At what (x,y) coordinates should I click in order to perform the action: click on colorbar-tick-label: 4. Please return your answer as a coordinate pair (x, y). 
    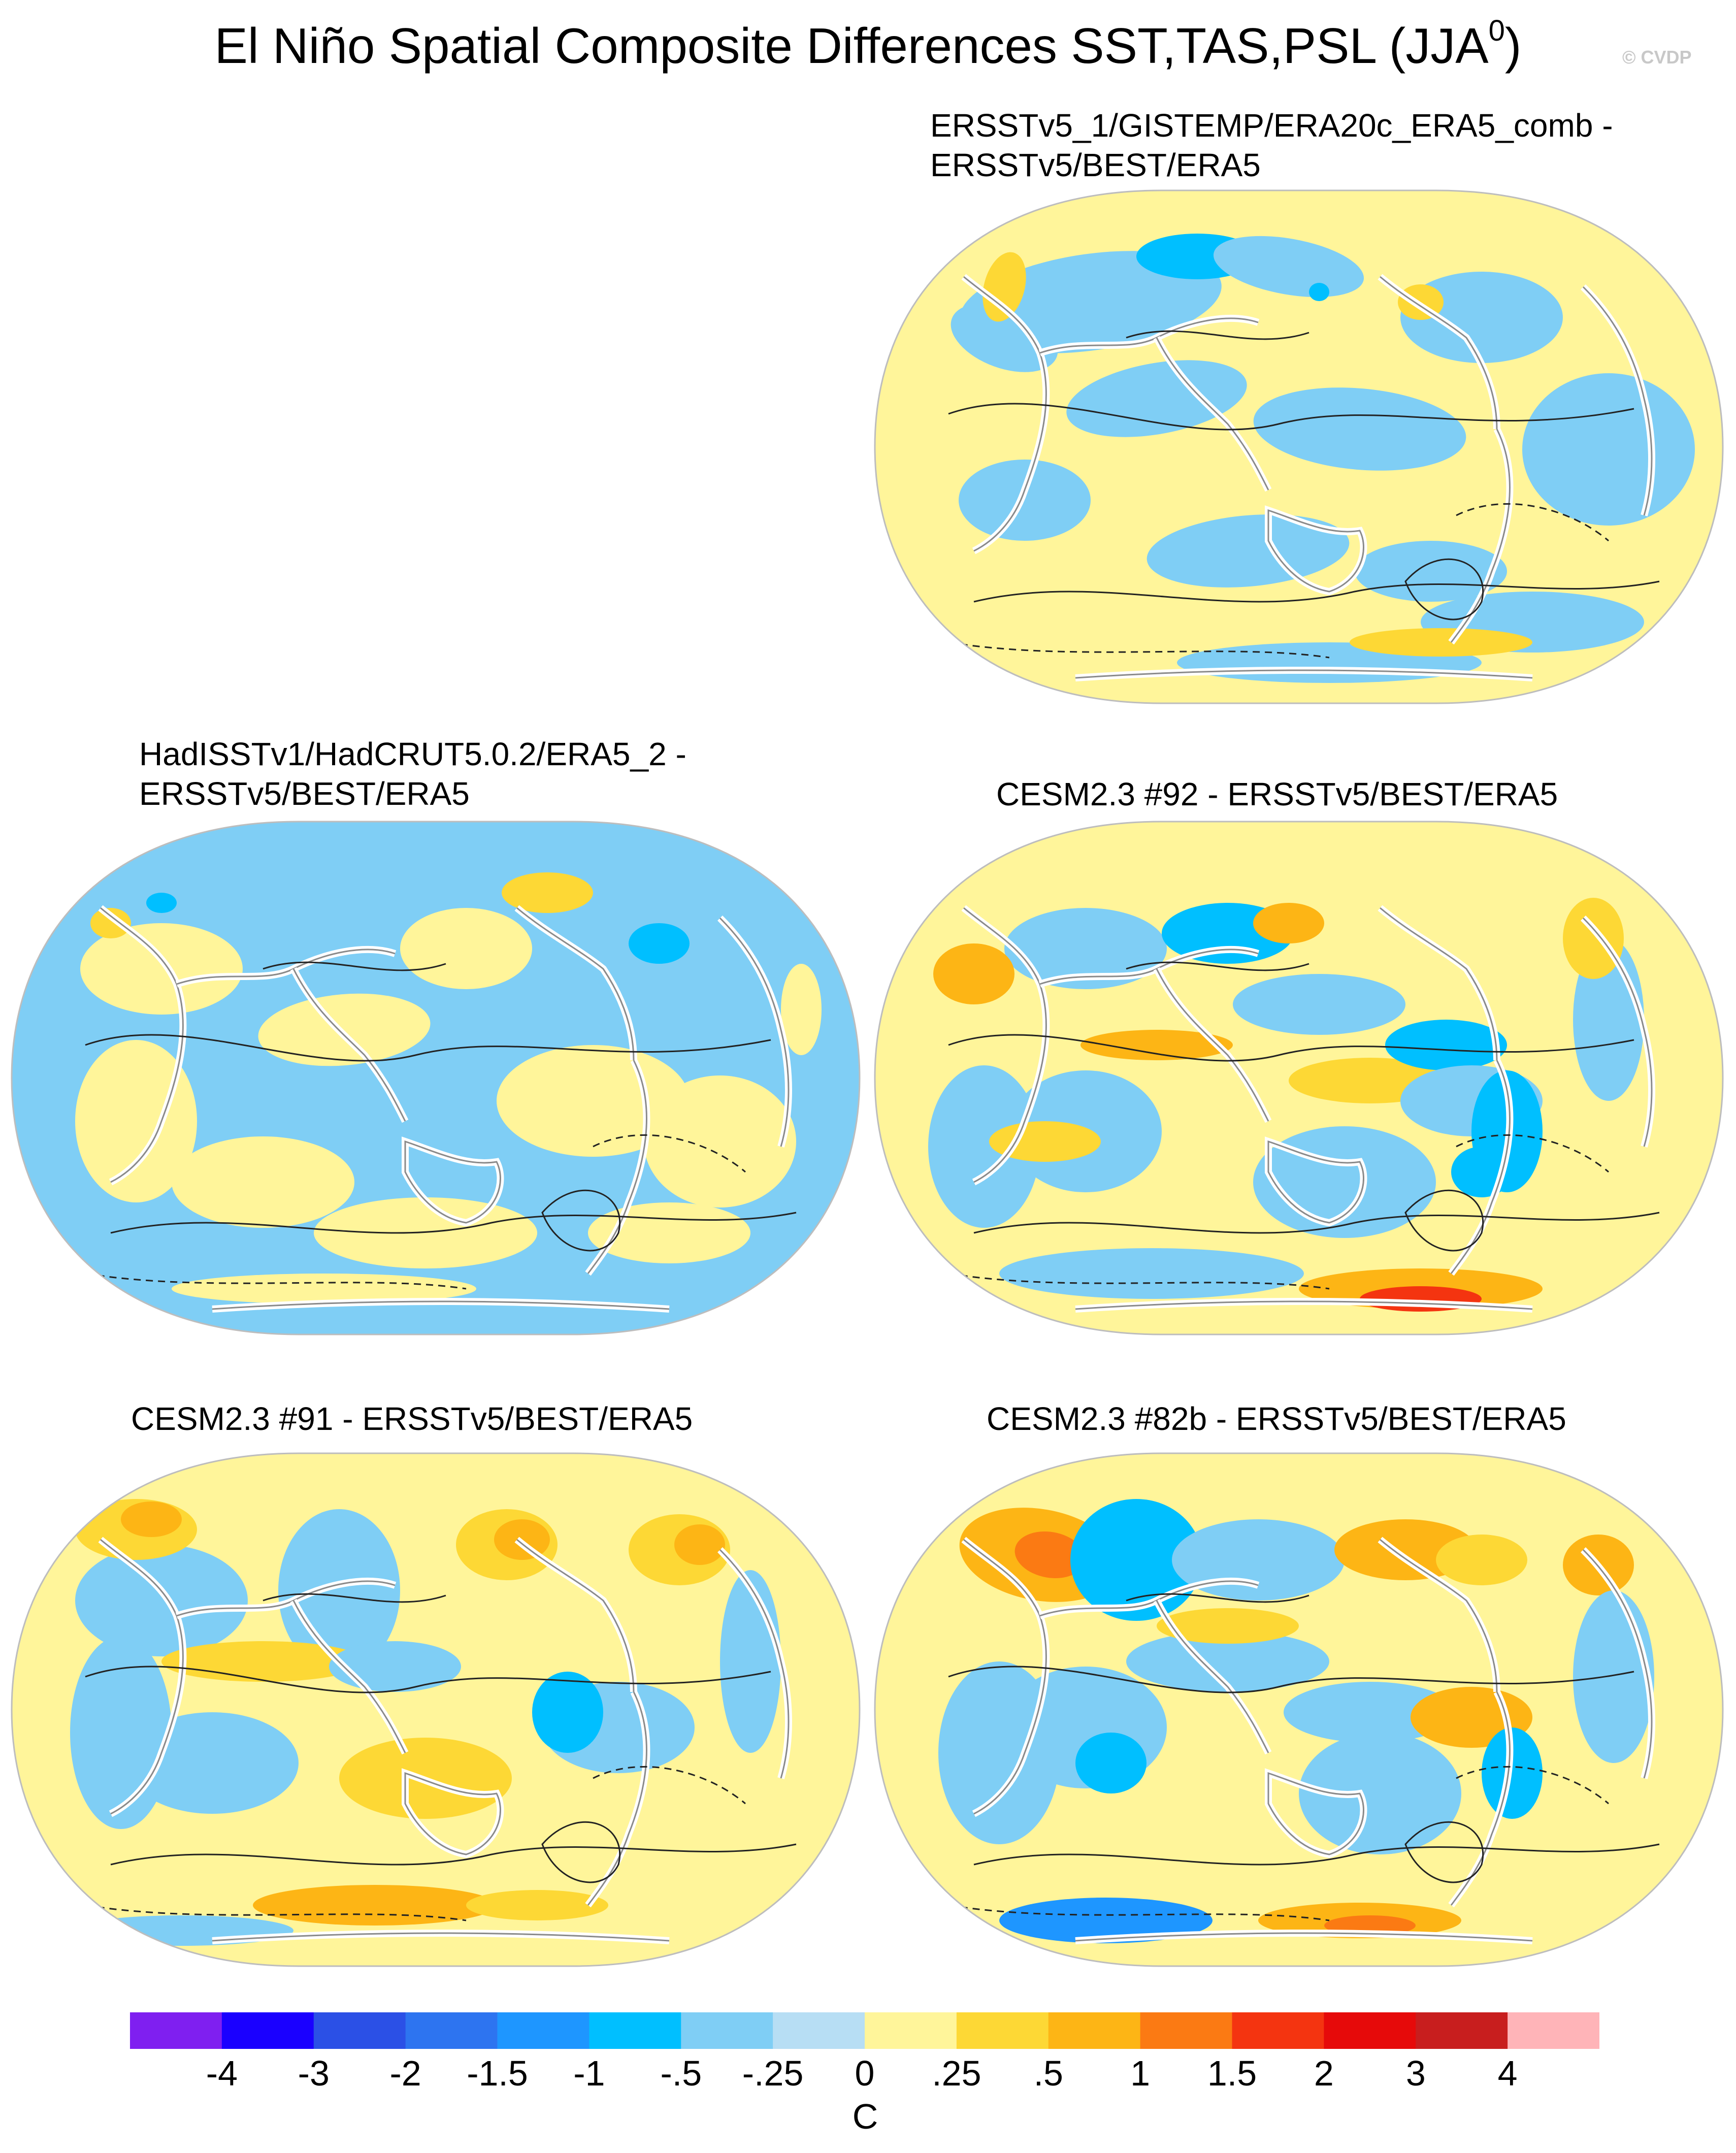
    Looking at the image, I should click on (1507, 2073).